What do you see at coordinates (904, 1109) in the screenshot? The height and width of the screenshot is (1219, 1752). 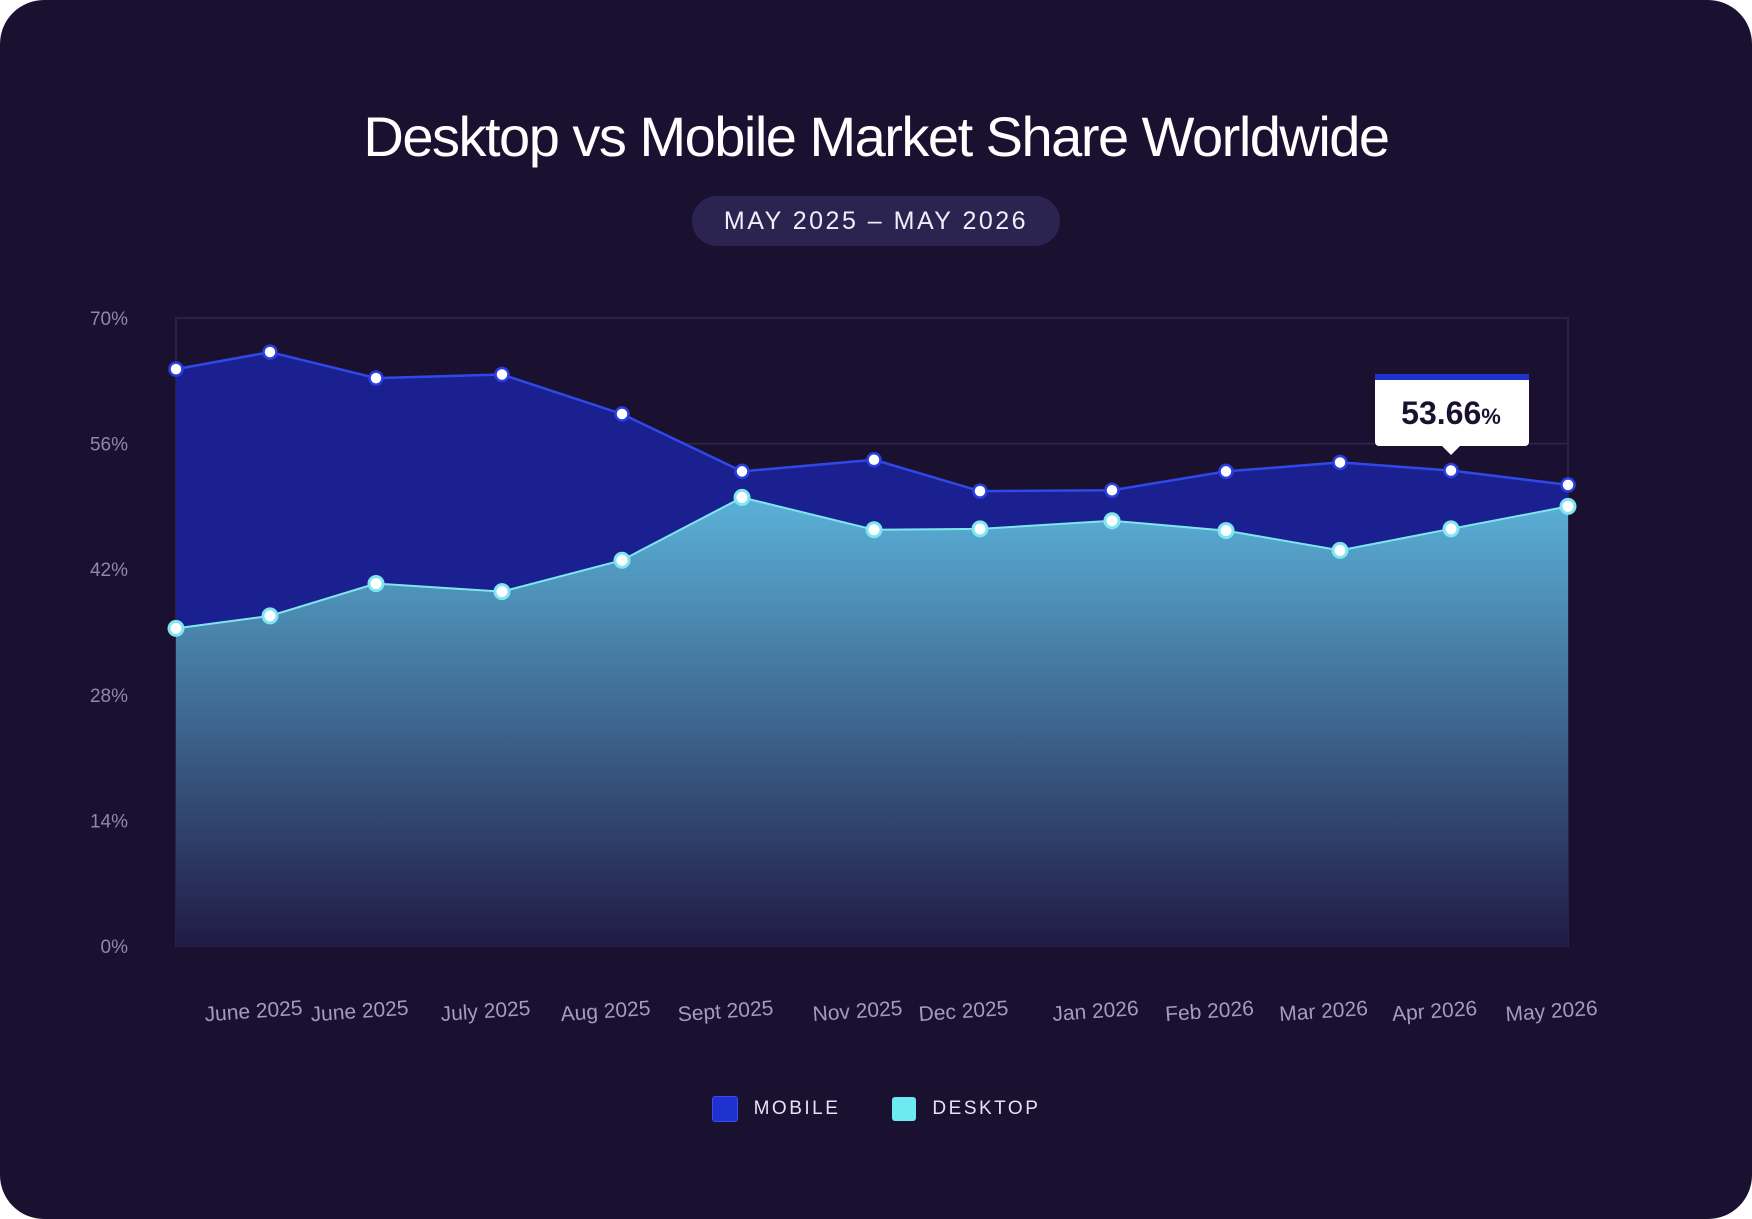 I see `legend-swatch-desktop` at bounding box center [904, 1109].